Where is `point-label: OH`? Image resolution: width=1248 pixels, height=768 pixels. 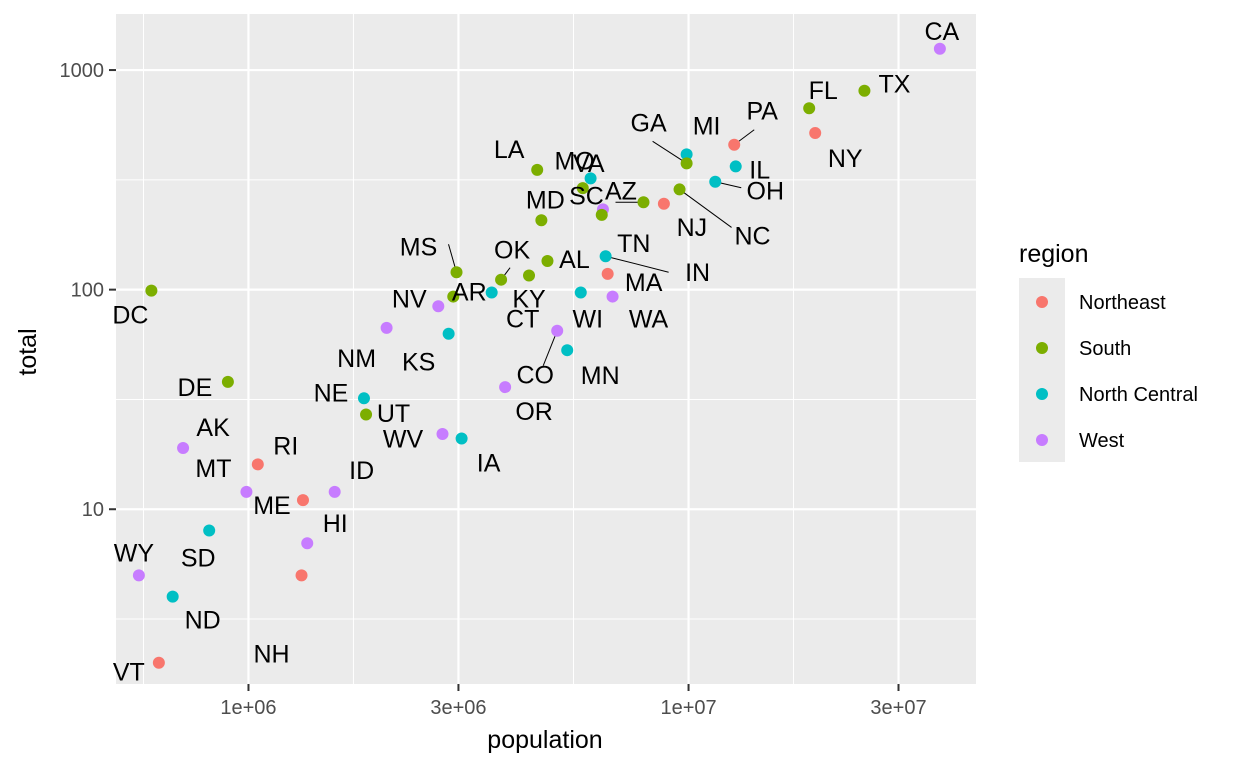
point-label: OH is located at coordinates (766, 192).